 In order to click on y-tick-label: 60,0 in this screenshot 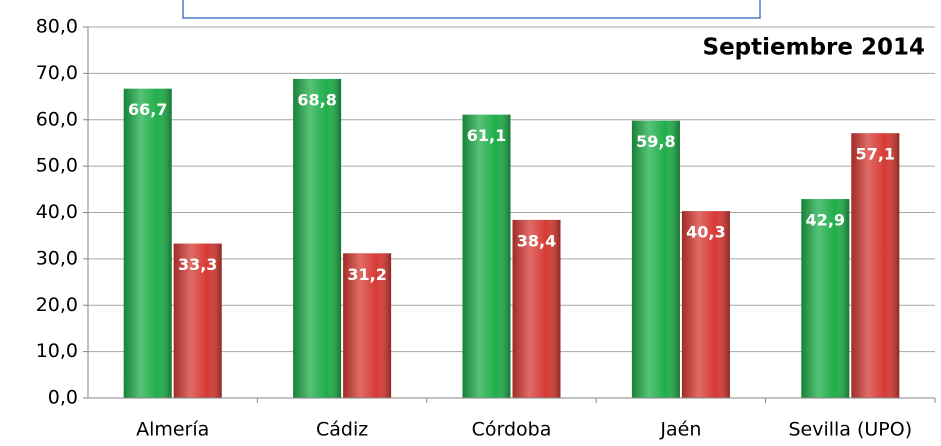, I will do `click(57, 119)`.